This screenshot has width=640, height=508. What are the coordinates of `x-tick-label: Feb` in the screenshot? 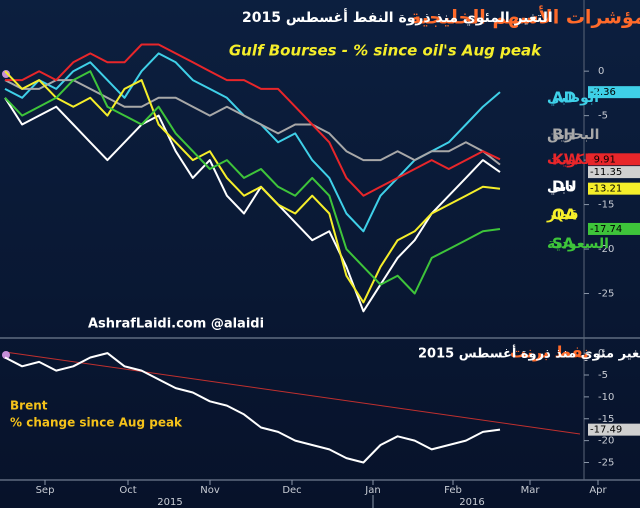 It's located at (453, 490).